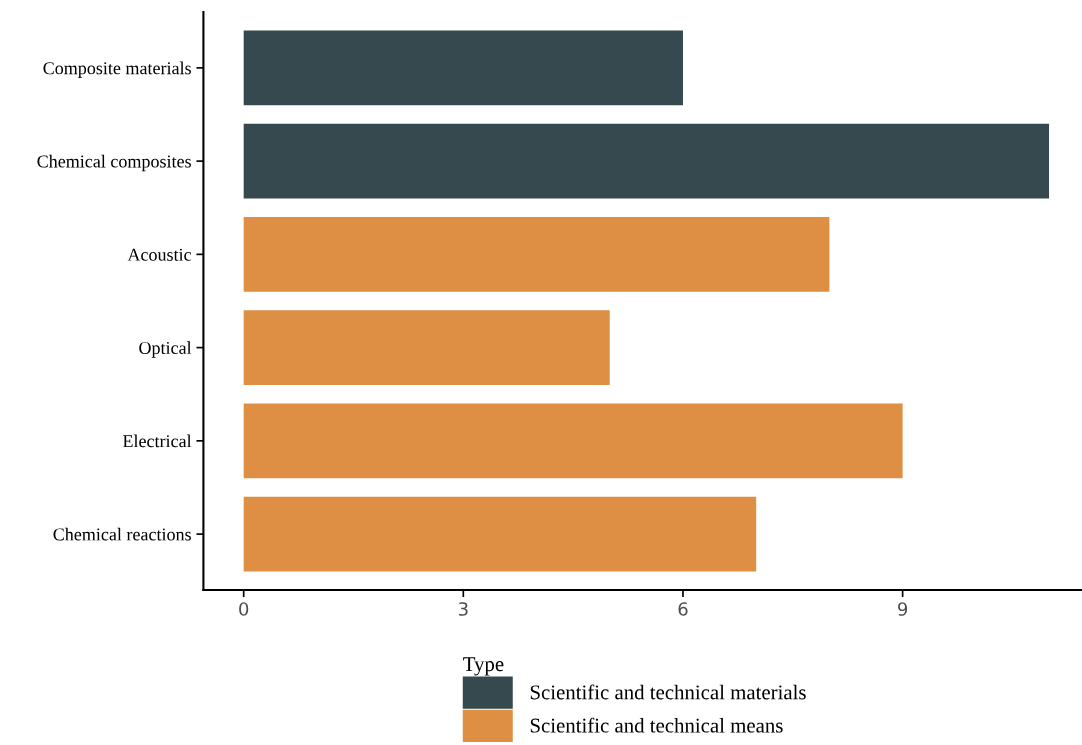 The image size is (1082, 745). Describe the element at coordinates (668, 692) in the screenshot. I see `legend-label: Scientific and technical materials` at that location.